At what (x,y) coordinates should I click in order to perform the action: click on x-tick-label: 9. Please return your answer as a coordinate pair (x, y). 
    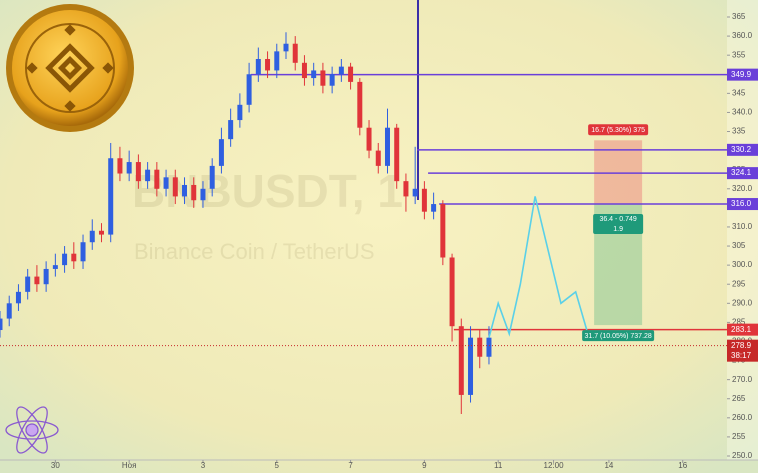
    Looking at the image, I should click on (424, 465).